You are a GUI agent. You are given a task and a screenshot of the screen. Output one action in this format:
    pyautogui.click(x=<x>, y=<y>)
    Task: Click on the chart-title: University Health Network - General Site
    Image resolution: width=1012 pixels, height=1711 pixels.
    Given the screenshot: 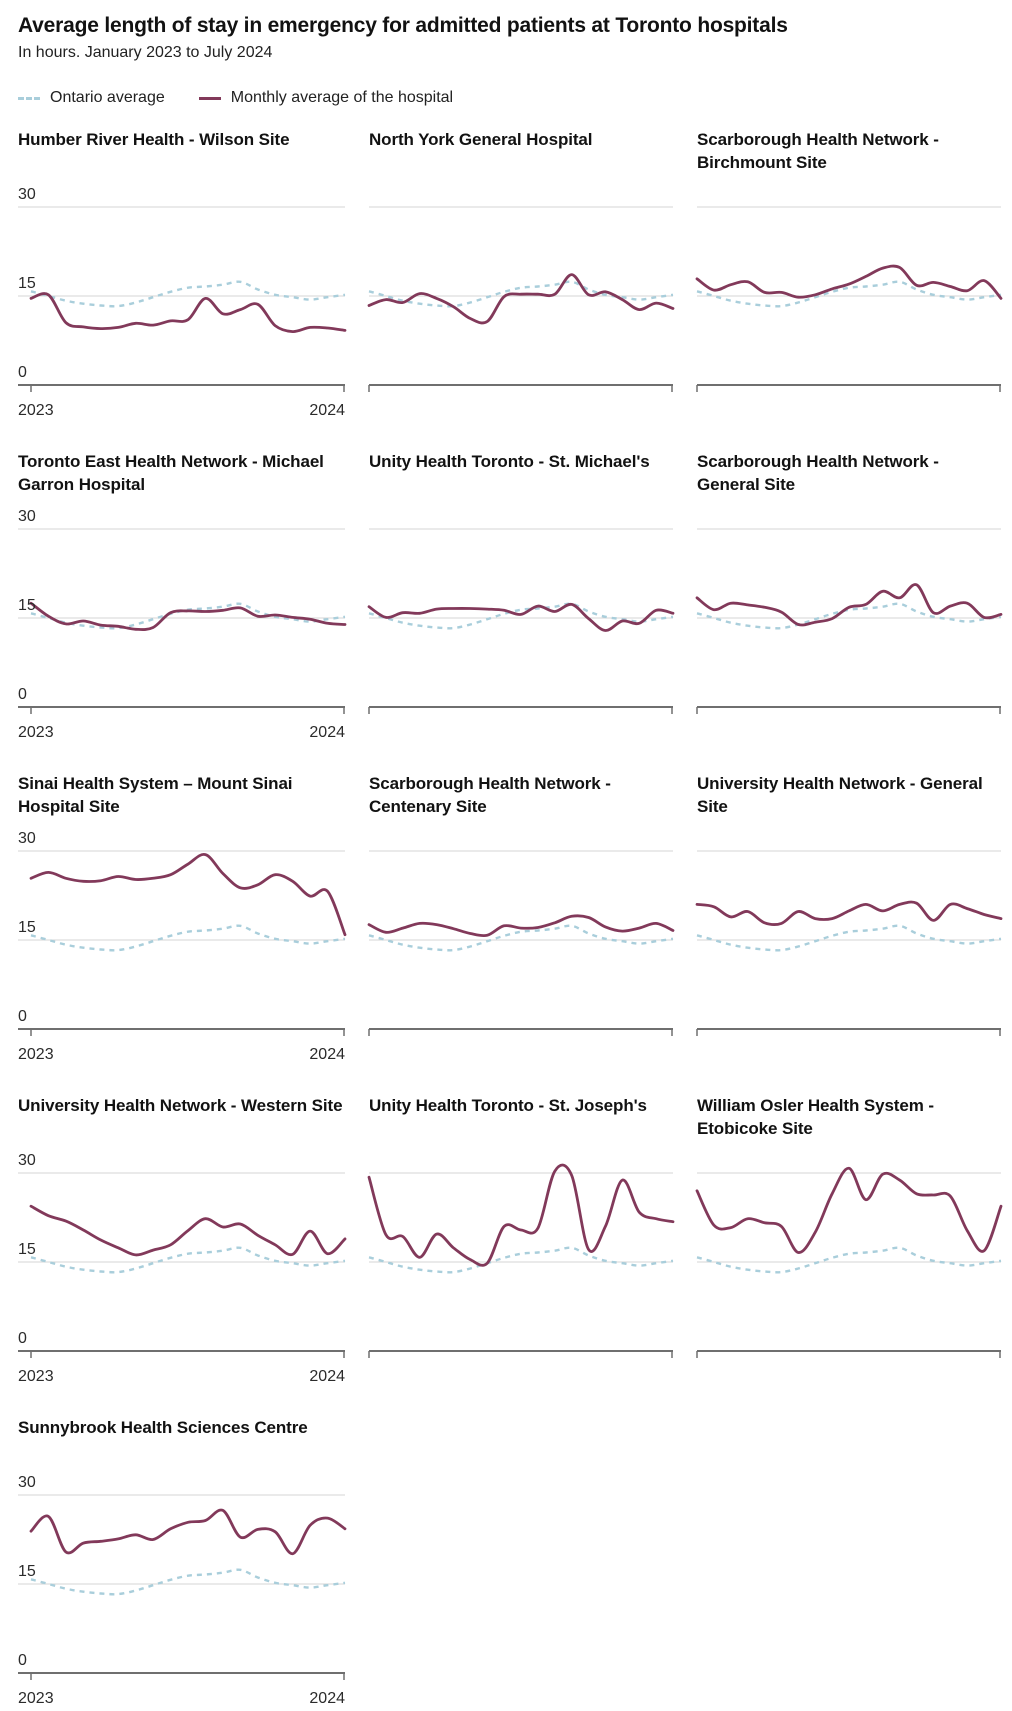 What is the action you would take?
    pyautogui.click(x=840, y=795)
    